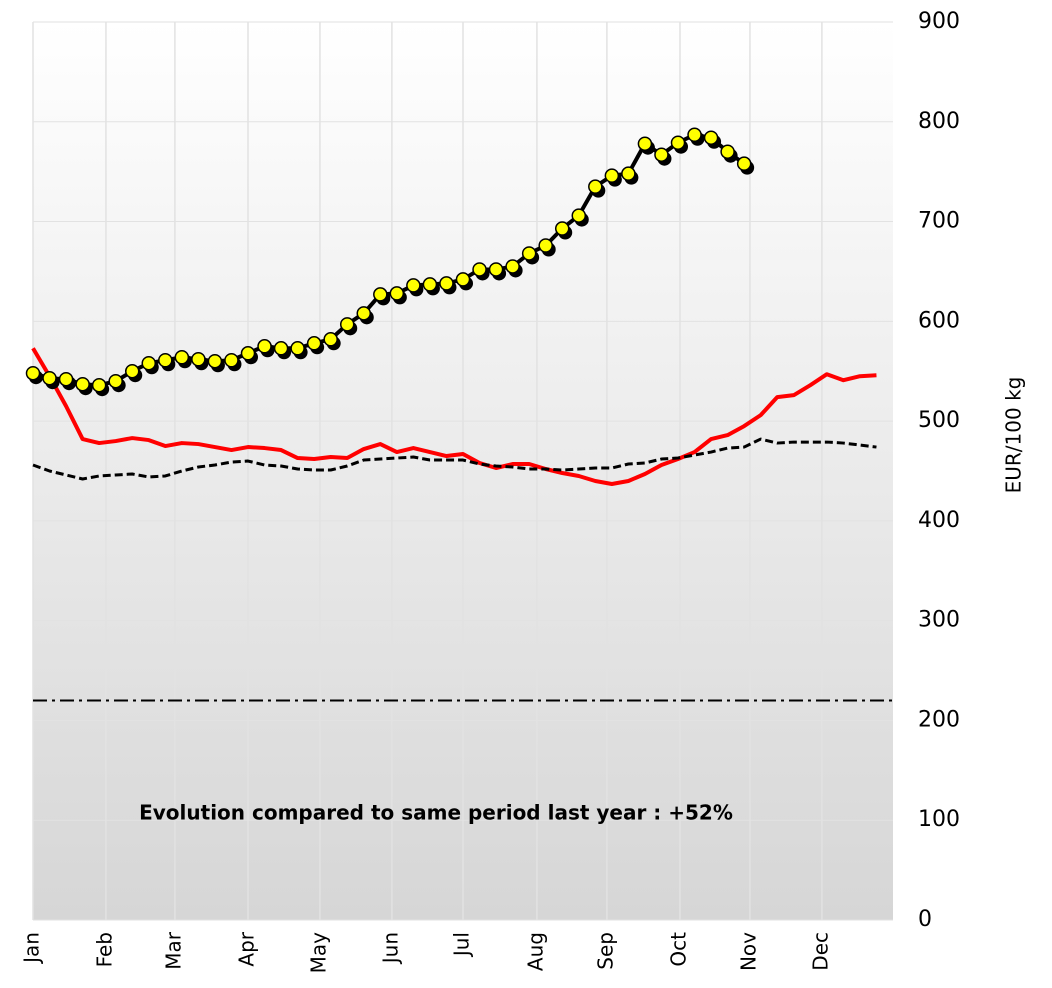 Image resolution: width=1052 pixels, height=988 pixels. I want to click on x-tick-label: Jul, so click(462, 945).